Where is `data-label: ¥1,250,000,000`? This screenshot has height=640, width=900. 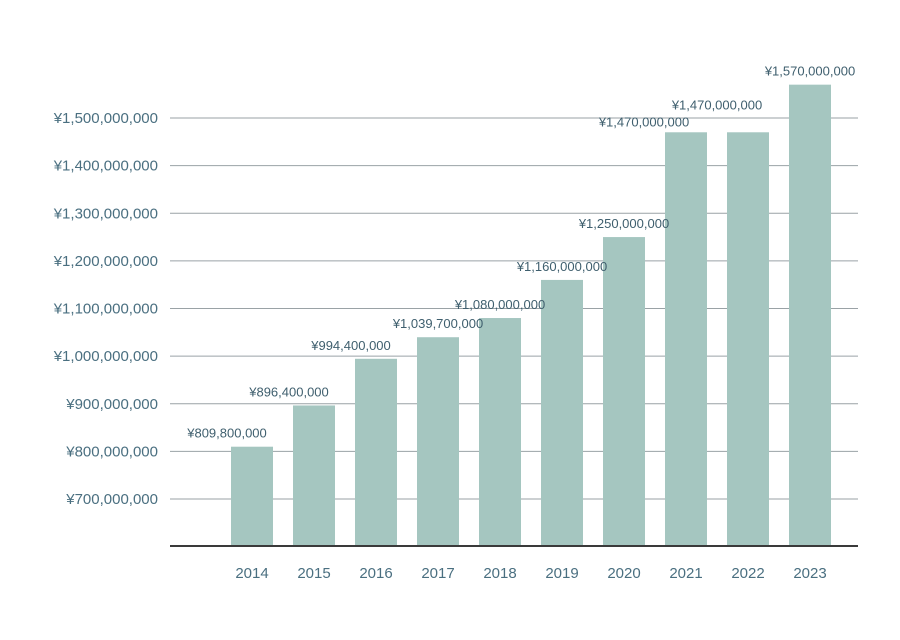
data-label: ¥1,250,000,000 is located at coordinates (623, 223).